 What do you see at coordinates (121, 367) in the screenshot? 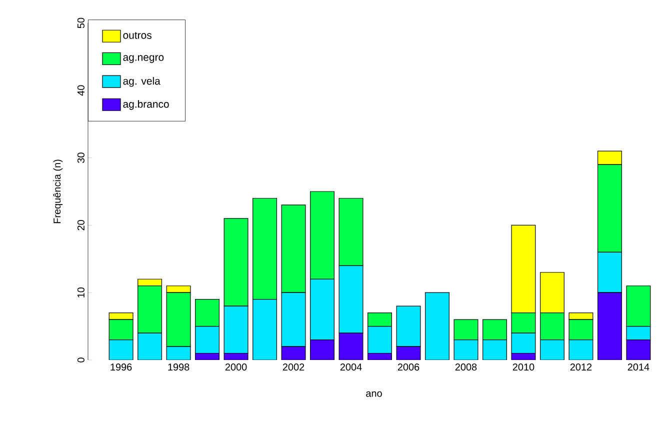
I see `x-tick-label: 1996` at bounding box center [121, 367].